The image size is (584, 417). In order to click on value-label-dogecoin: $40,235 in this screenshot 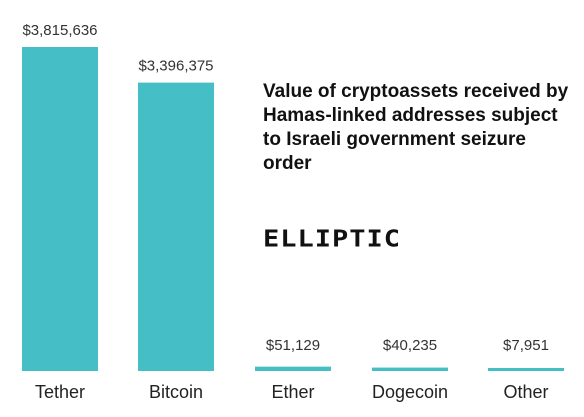, I will do `click(410, 345)`.